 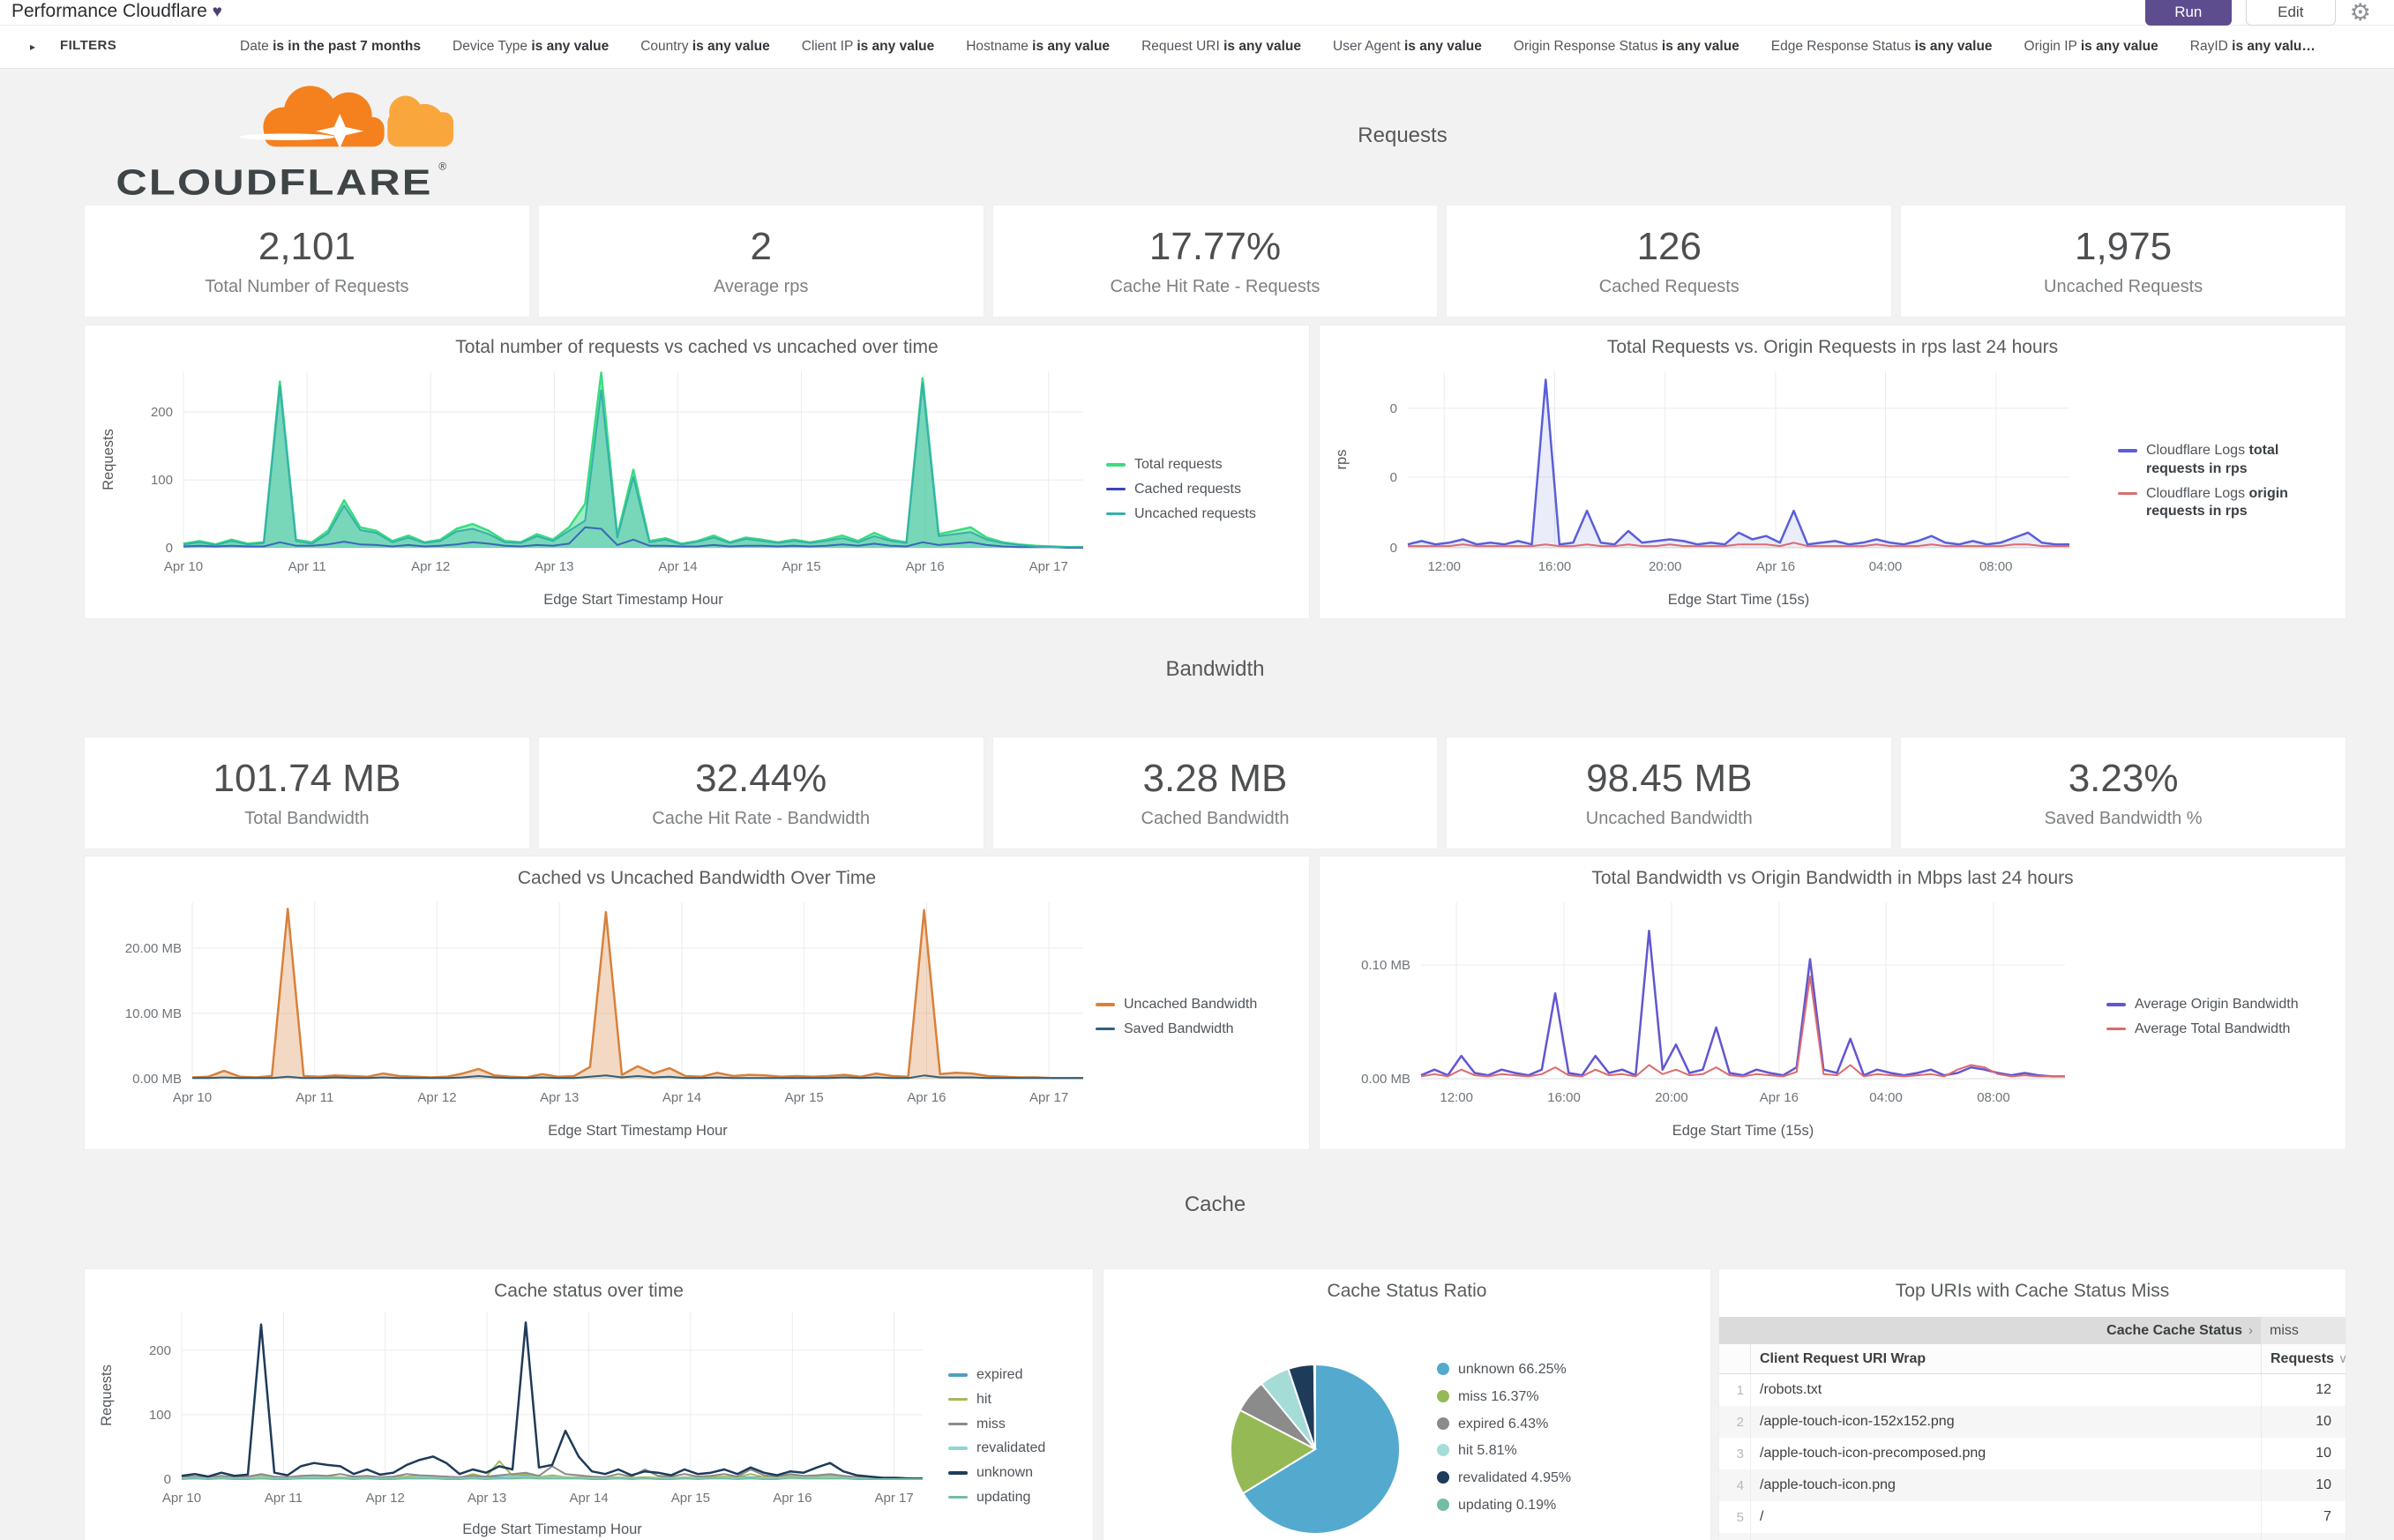 What do you see at coordinates (2218, 1005) in the screenshot?
I see `legend-item: Average Origin Bandwidth` at bounding box center [2218, 1005].